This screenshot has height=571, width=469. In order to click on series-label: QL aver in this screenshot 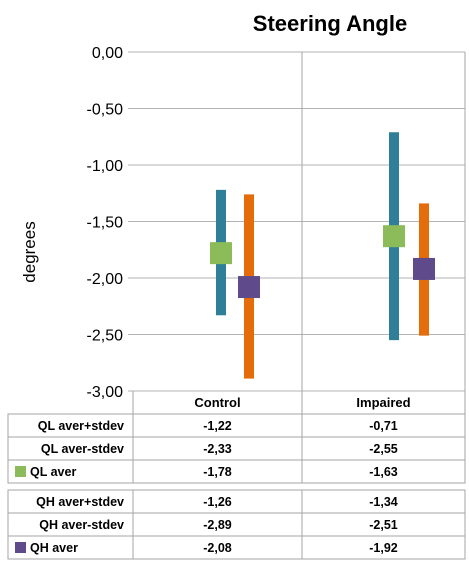, I will do `click(53, 472)`.